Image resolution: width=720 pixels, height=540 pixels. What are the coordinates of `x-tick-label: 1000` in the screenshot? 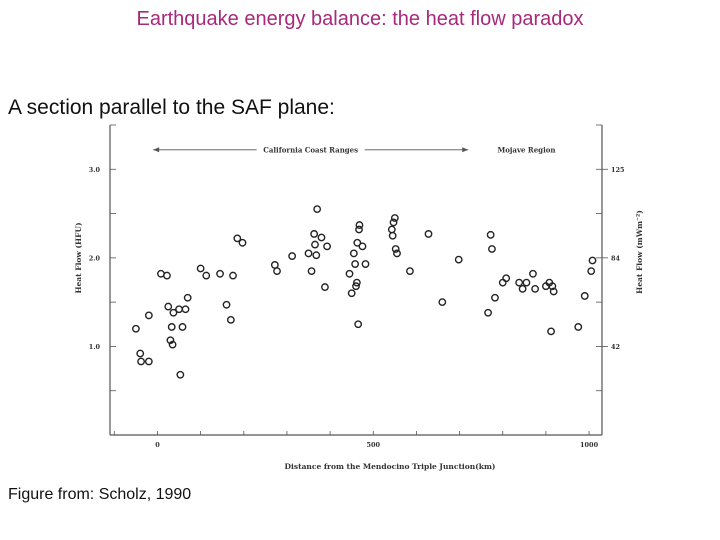 It's located at (589, 445).